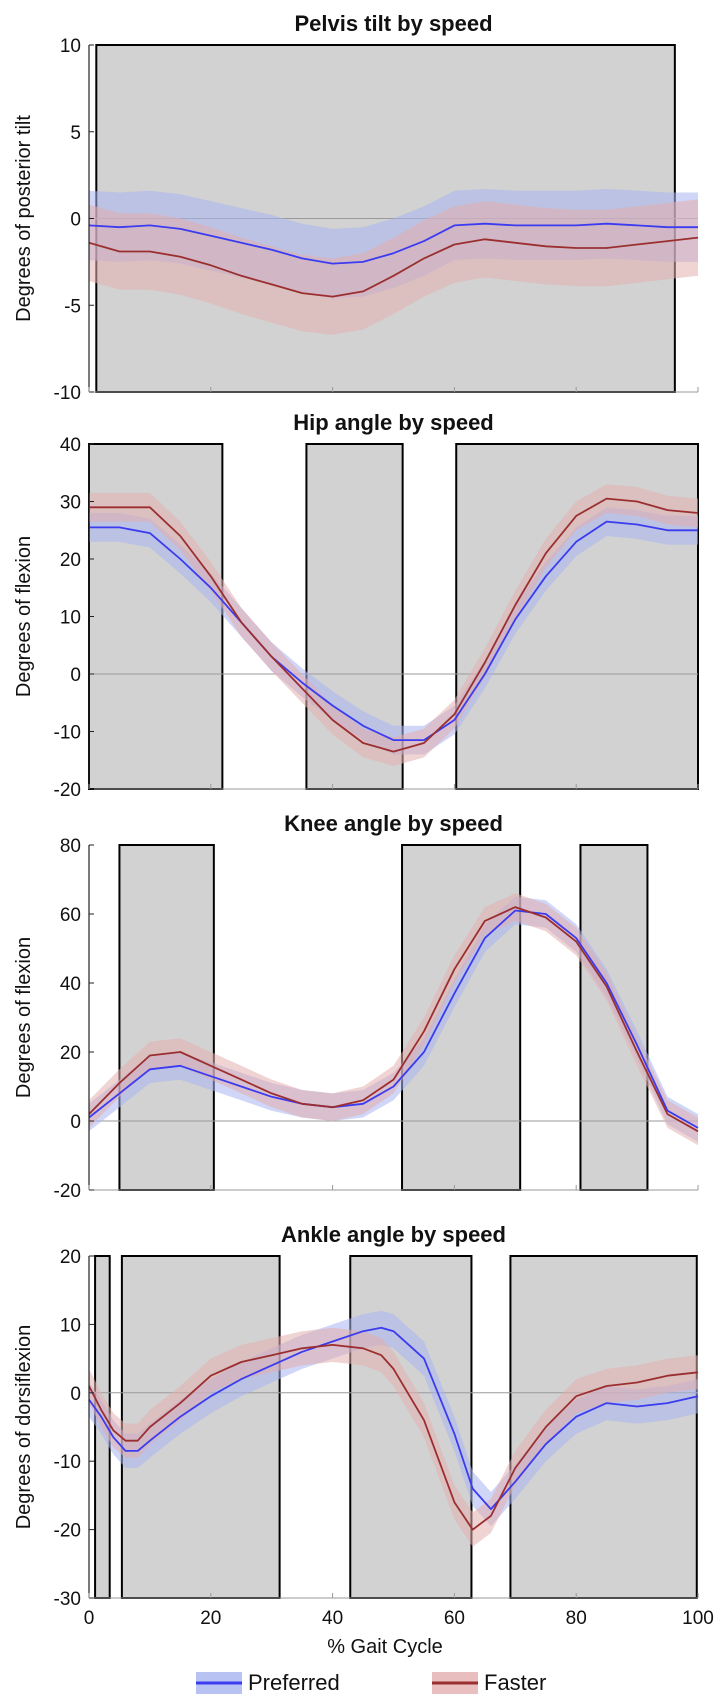  What do you see at coordinates (393, 1234) in the screenshot?
I see `chart-title: Ankle angle by speed` at bounding box center [393, 1234].